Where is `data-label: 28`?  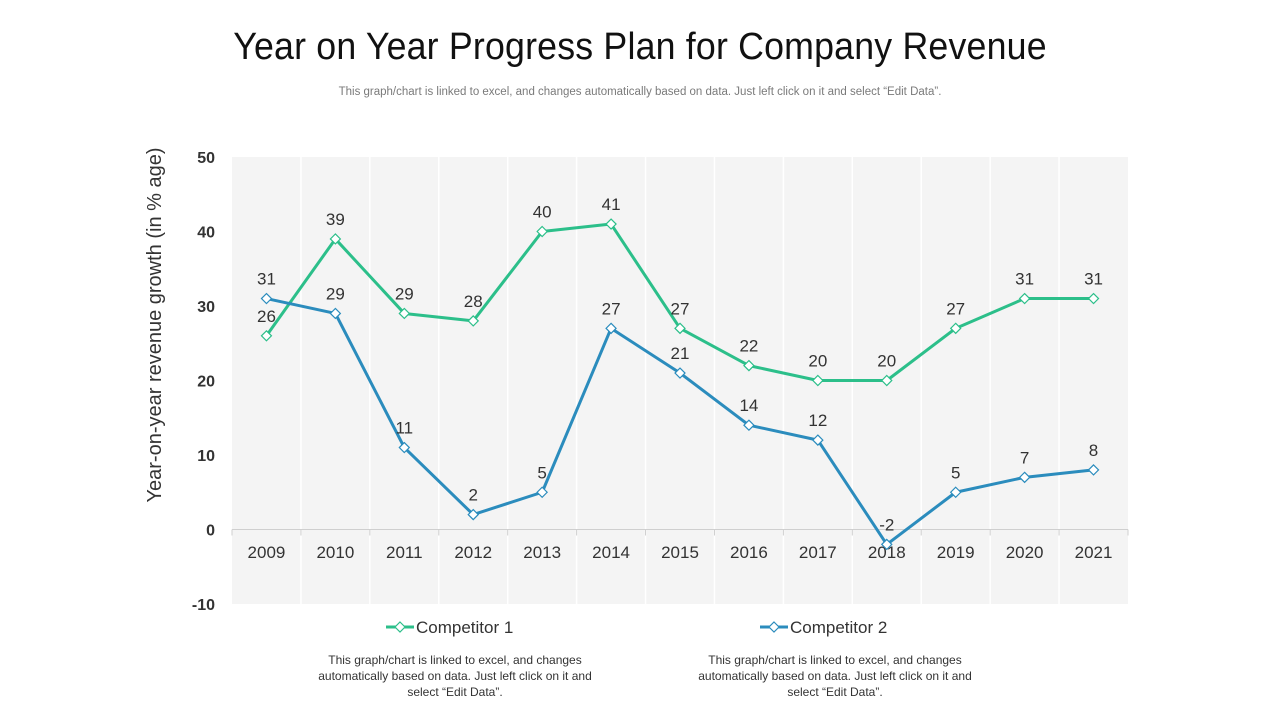
data-label: 28 is located at coordinates (473, 301).